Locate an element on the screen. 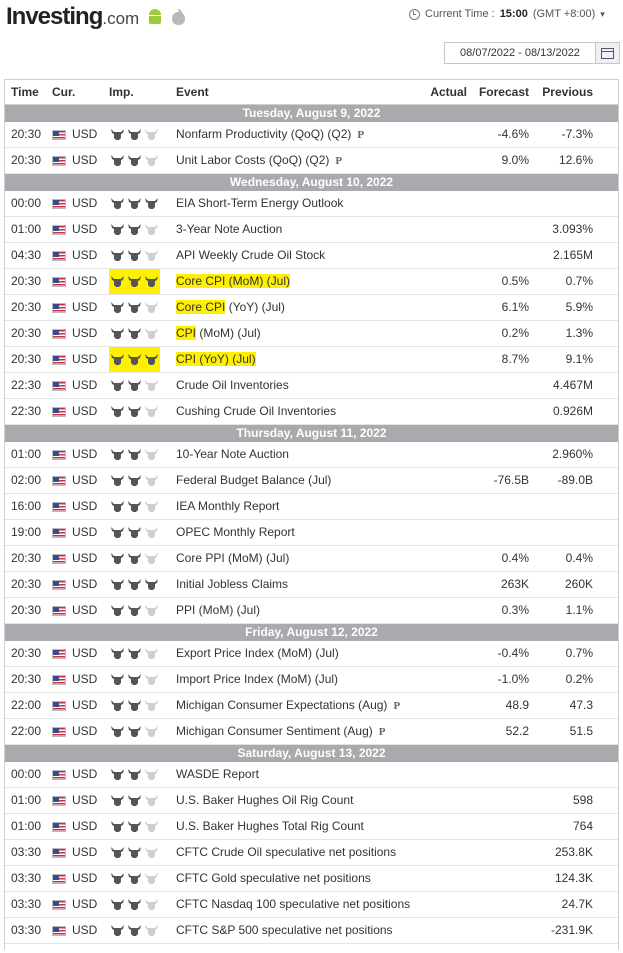 The width and height of the screenshot is (623, 953). event-title: Import Price Index (MoM) (Jul) is located at coordinates (257, 679).